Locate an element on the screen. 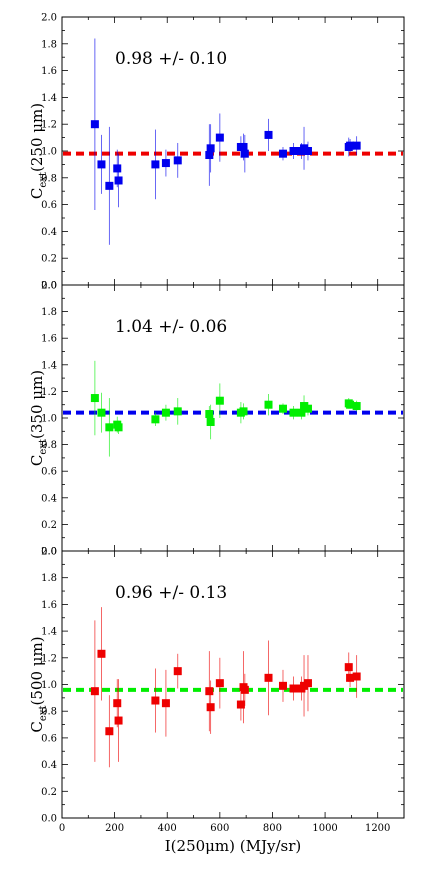  fit-annotation: 1.04 +/- 0.06 is located at coordinates (171, 327).